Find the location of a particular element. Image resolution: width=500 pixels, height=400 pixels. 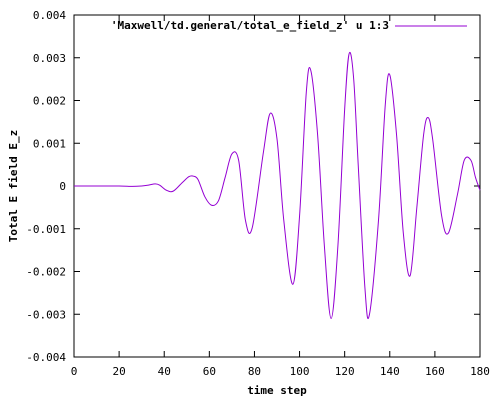

y-axis-title: Total E field E_z is located at coordinates (13, 186).